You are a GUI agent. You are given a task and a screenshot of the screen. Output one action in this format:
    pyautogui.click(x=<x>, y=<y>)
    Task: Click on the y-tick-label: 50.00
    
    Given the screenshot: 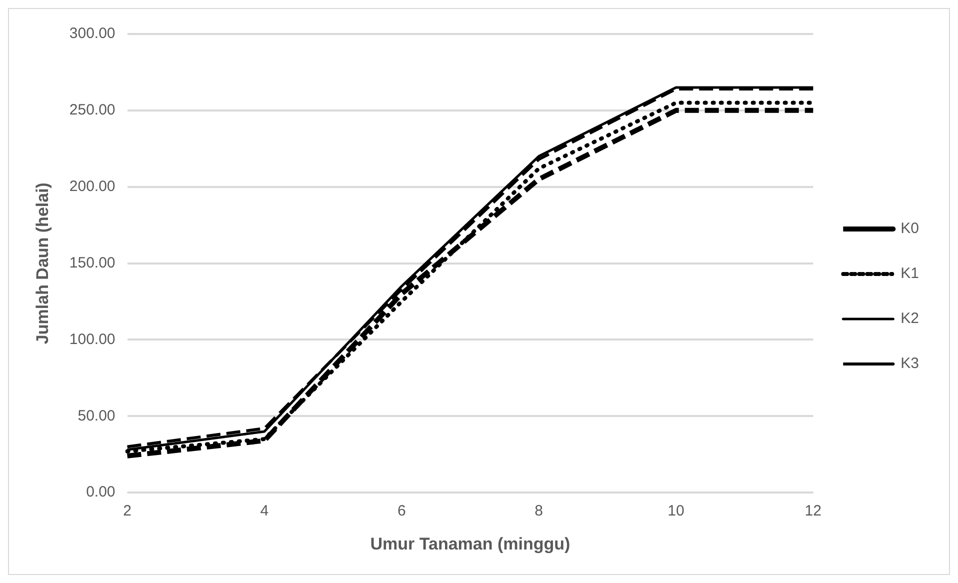 What is the action you would take?
    pyautogui.click(x=97, y=415)
    